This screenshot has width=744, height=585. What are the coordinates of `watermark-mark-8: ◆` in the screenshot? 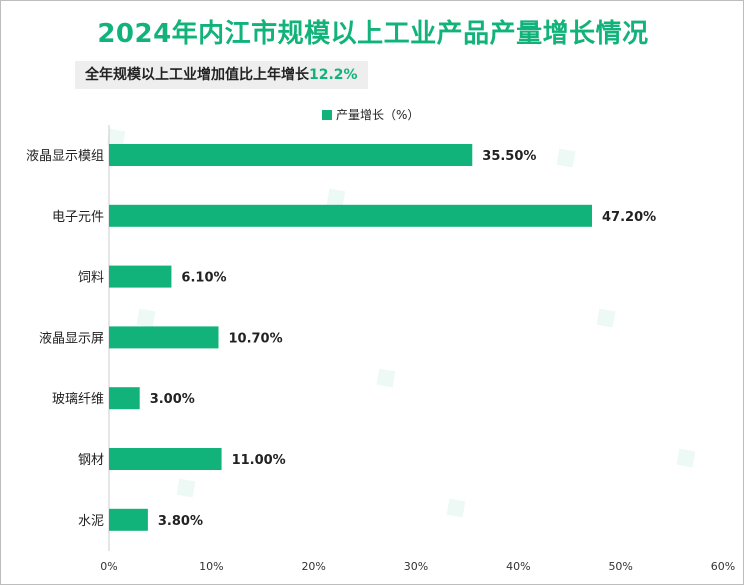 It's located at (685, 457).